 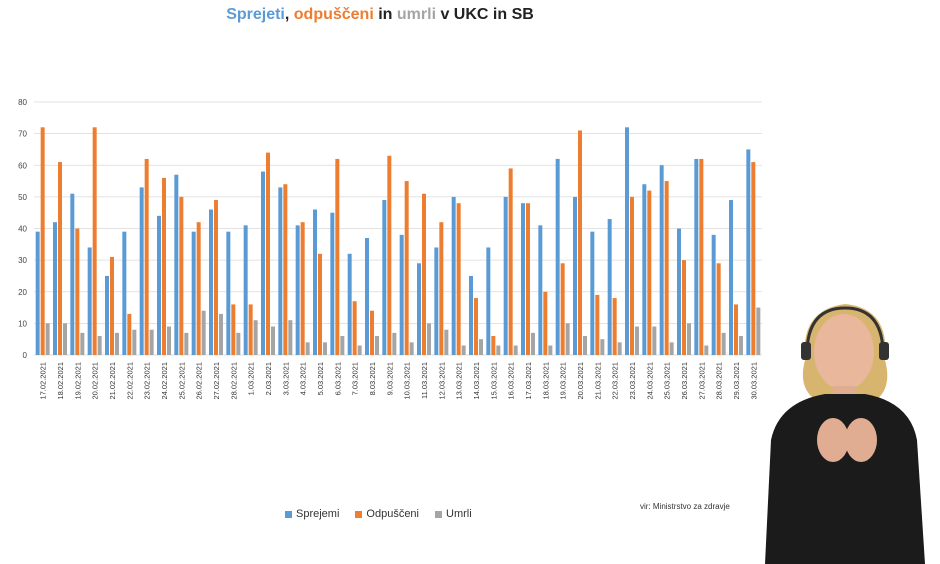 I want to click on bar-sprejemi-19.03.2021, so click(x=557, y=256).